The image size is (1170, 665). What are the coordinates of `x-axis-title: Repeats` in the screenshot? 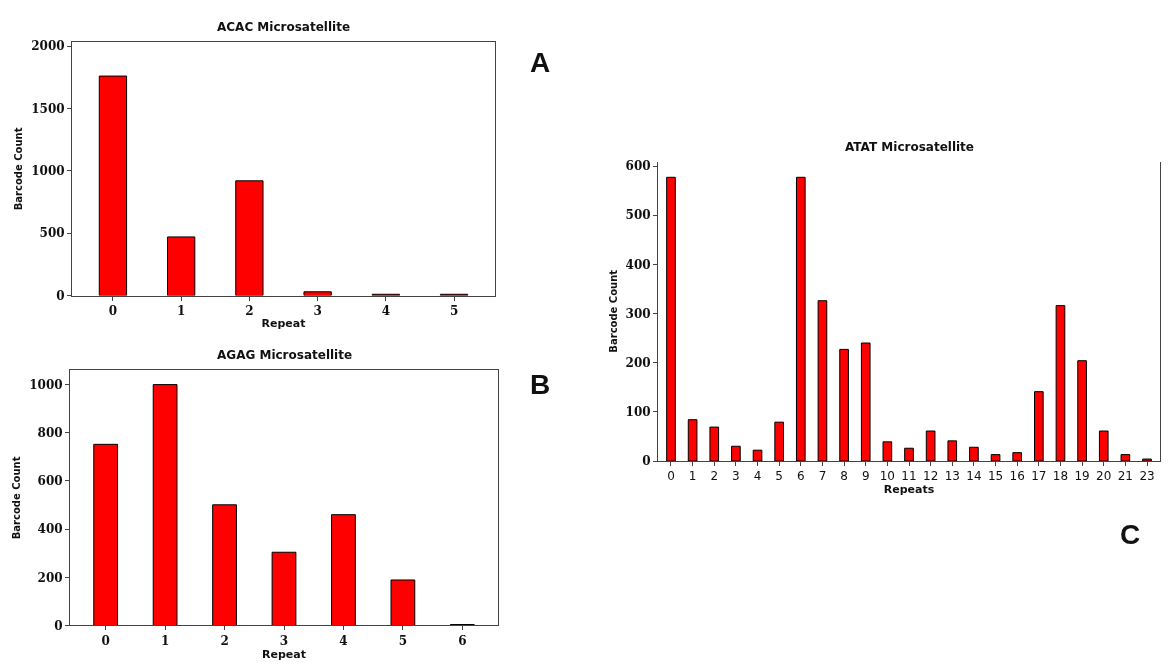 It's located at (909, 490).